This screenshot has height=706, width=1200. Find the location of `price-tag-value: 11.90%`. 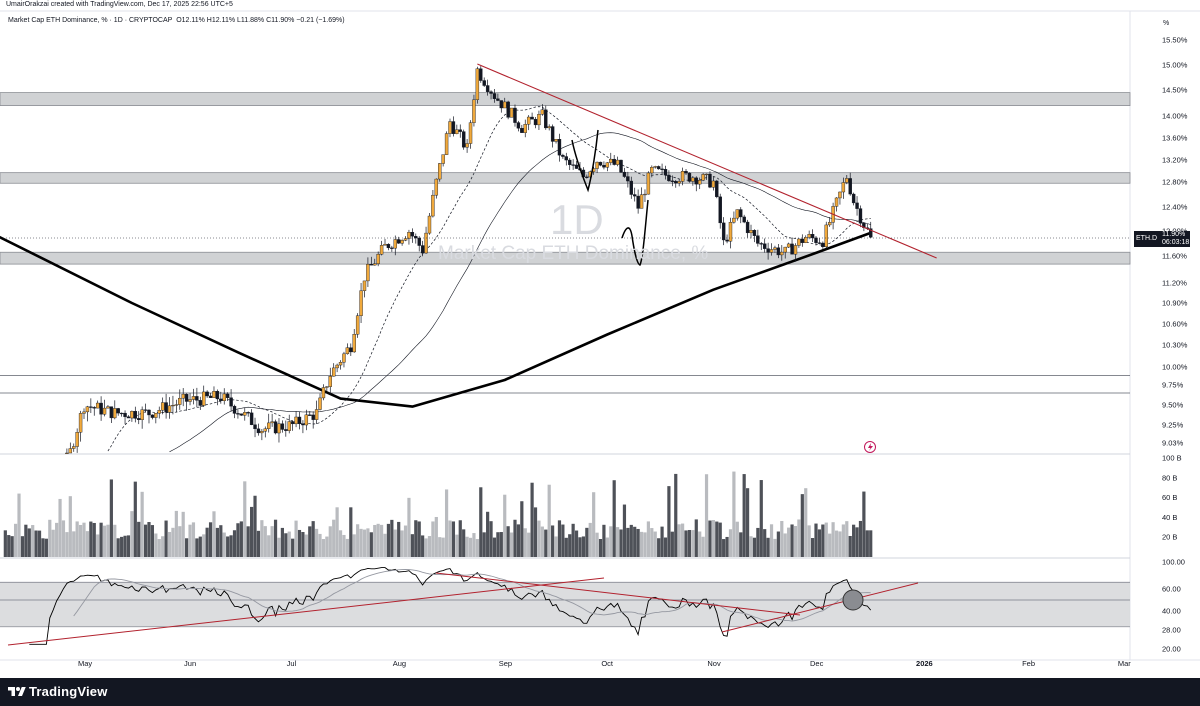

price-tag-value: 11.90% is located at coordinates (1174, 234).